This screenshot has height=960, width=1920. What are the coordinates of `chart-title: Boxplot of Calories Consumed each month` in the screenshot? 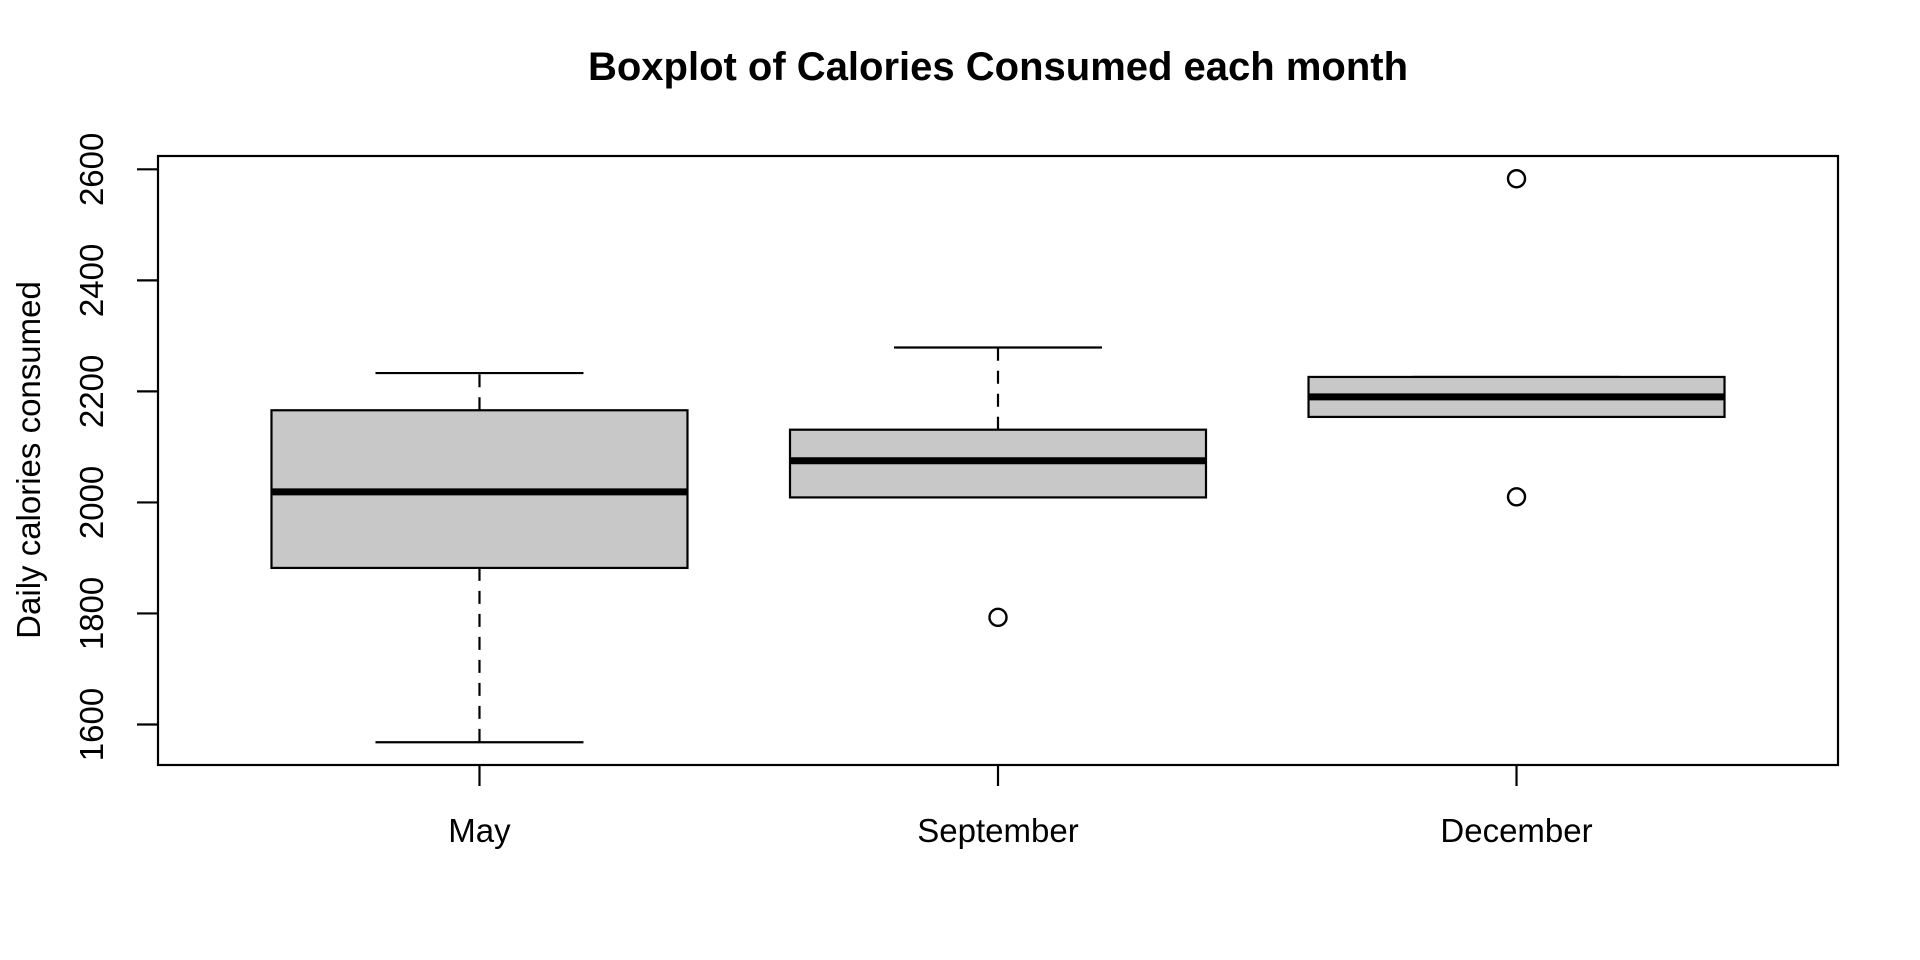 It's located at (998, 67).